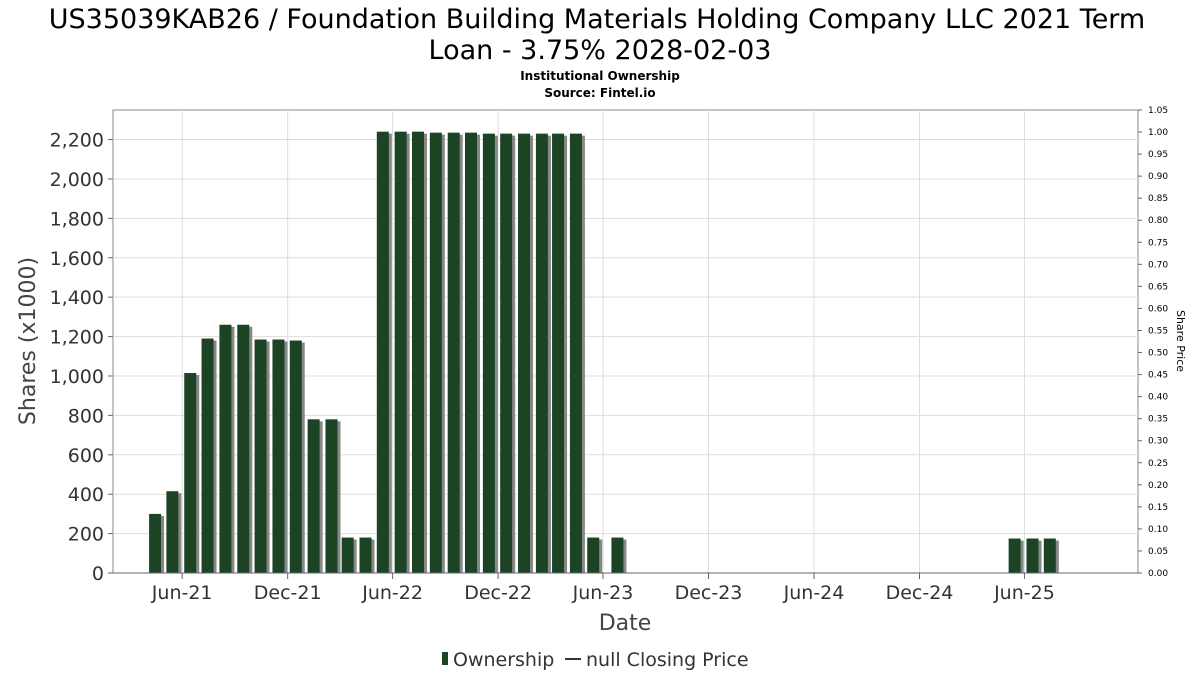 This screenshot has height=675, width=1200. What do you see at coordinates (182, 593) in the screenshot?
I see `x-tick-label: Jun-21` at bounding box center [182, 593].